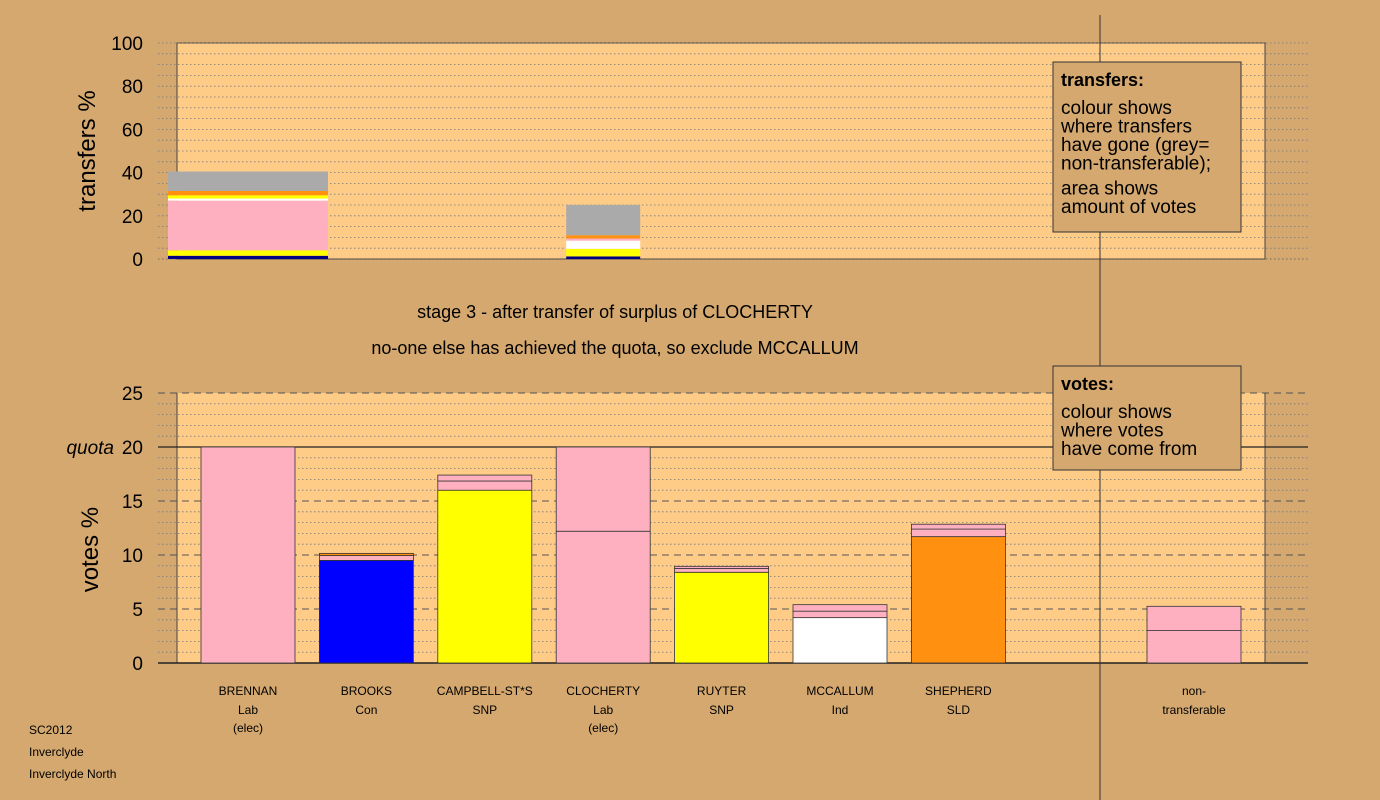 This screenshot has height=800, width=1380. I want to click on legend-transfers-line: non-transferable);, so click(1136, 164).